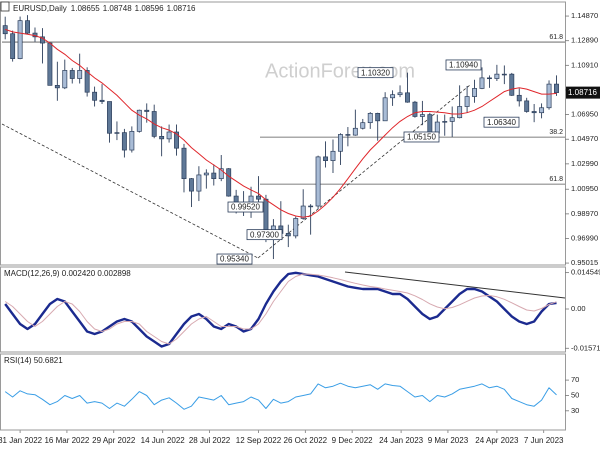 This screenshot has width=600, height=450. What do you see at coordinates (130, 191) in the screenshot?
I see `trend-line` at bounding box center [130, 191].